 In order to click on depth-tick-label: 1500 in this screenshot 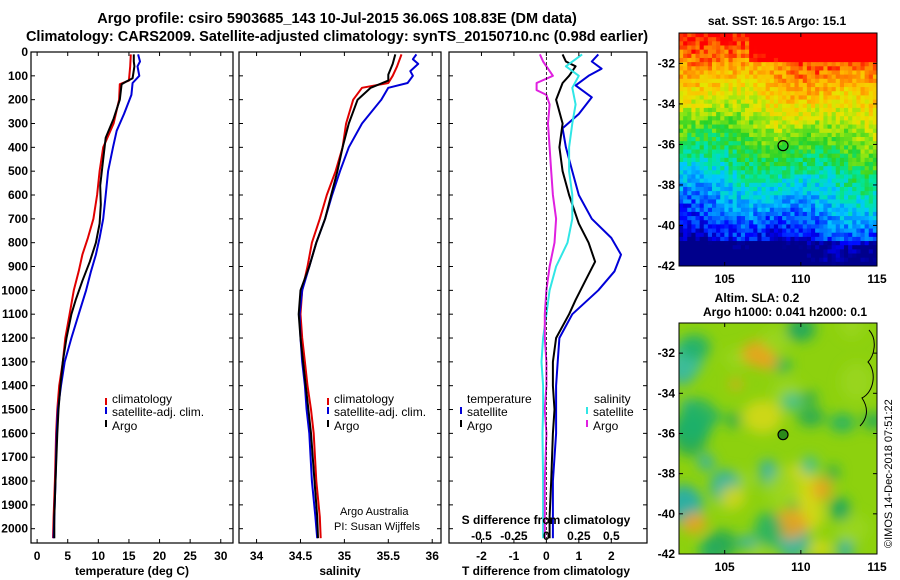, I will do `click(14, 410)`.